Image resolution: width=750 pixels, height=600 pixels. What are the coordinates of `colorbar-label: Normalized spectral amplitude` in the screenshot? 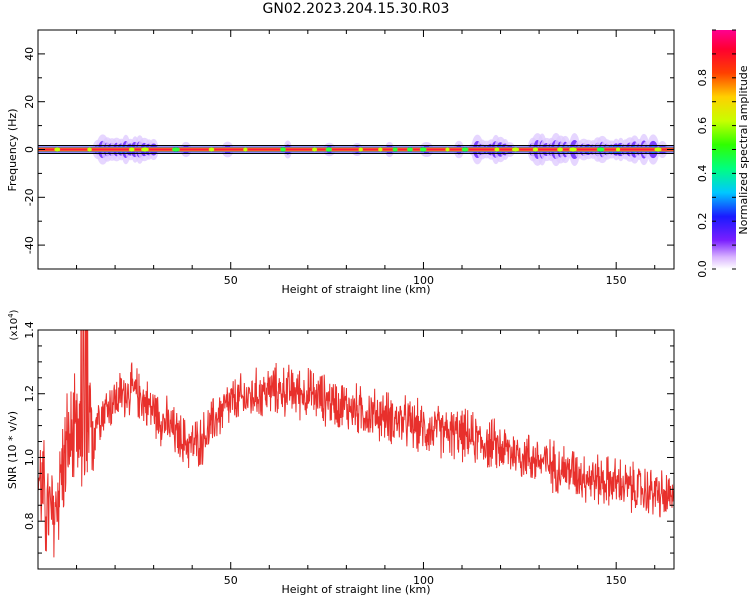 It's located at (743, 149).